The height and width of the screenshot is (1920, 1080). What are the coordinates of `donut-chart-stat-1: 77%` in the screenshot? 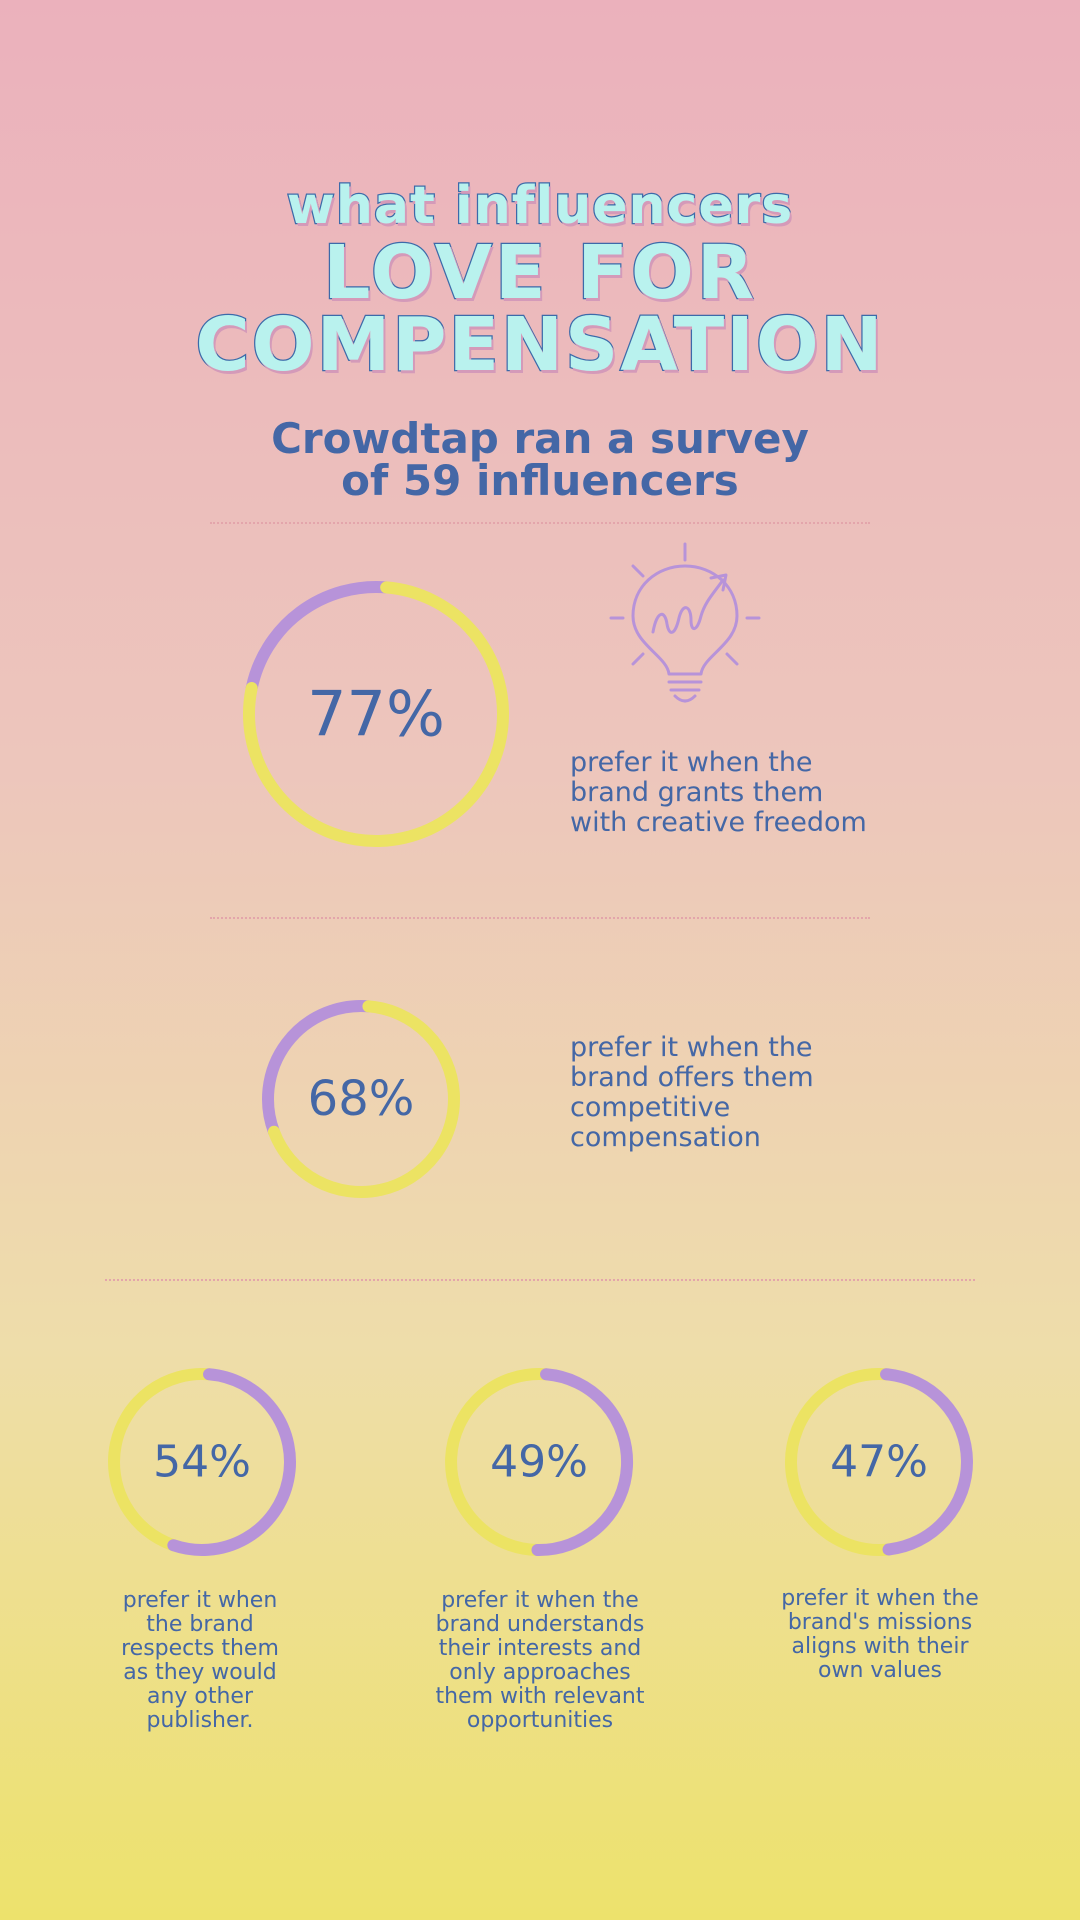 It's located at (376, 714).